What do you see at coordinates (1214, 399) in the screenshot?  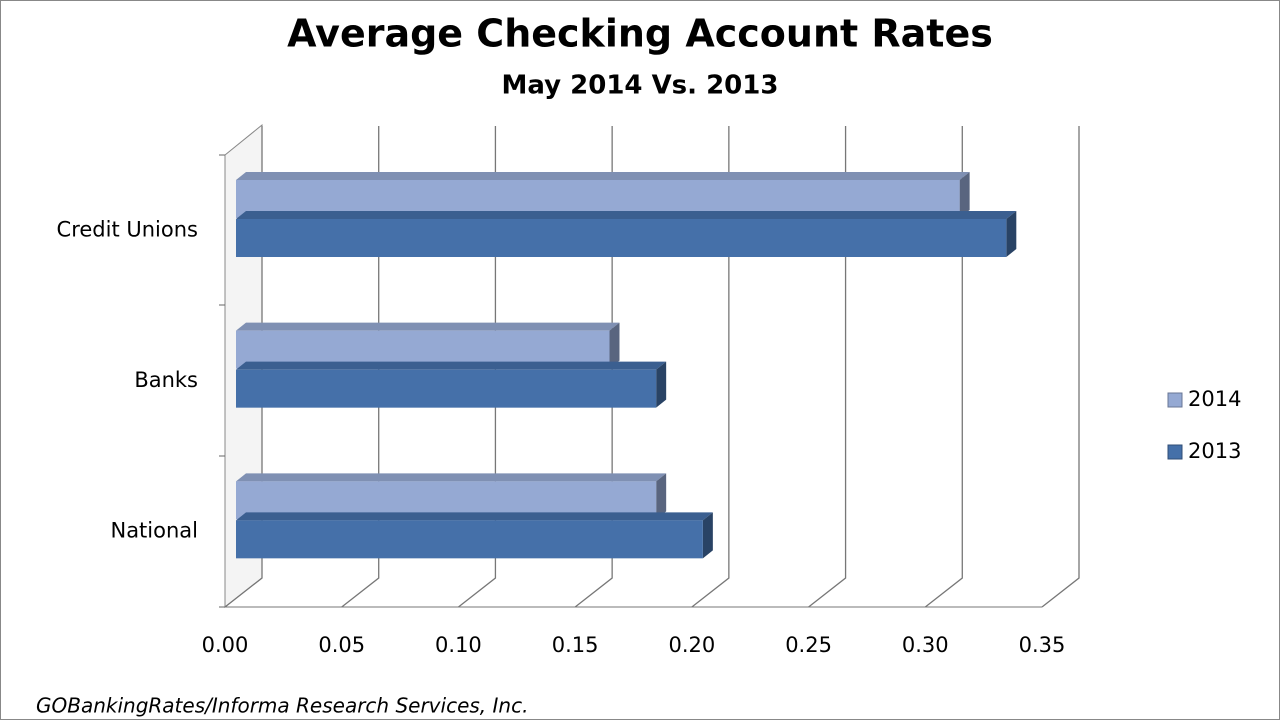 I see `legend-label: 2014` at bounding box center [1214, 399].